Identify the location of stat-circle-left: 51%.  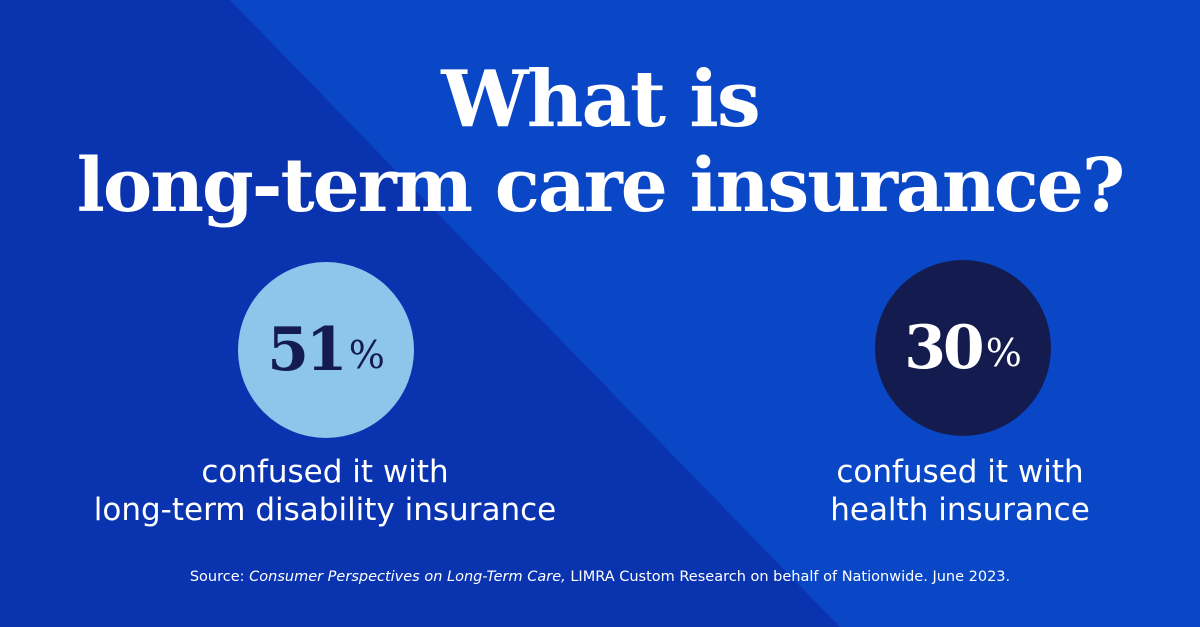
(326, 350).